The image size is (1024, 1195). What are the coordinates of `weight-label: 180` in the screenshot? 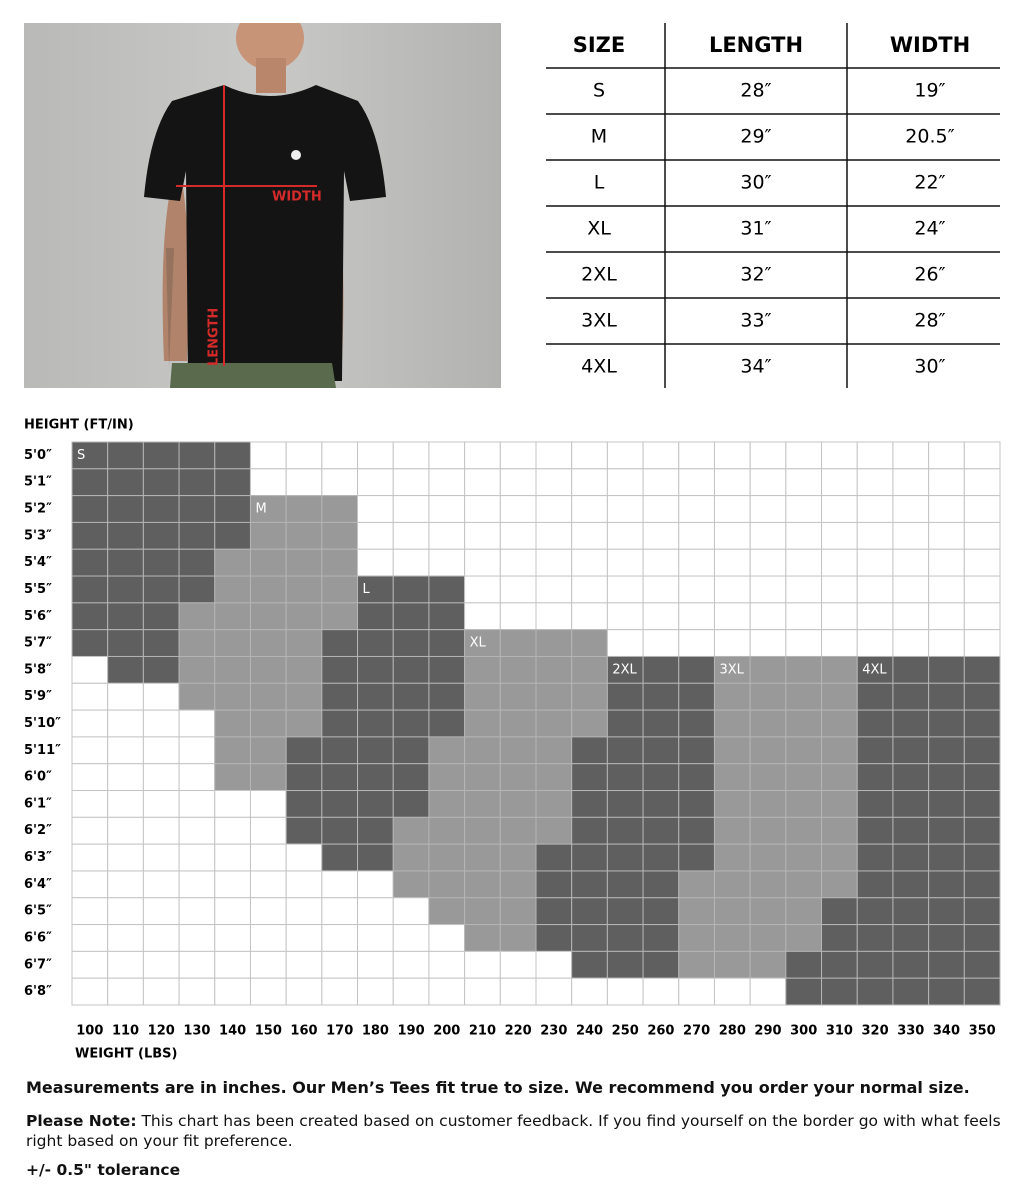 It's located at (375, 1031).